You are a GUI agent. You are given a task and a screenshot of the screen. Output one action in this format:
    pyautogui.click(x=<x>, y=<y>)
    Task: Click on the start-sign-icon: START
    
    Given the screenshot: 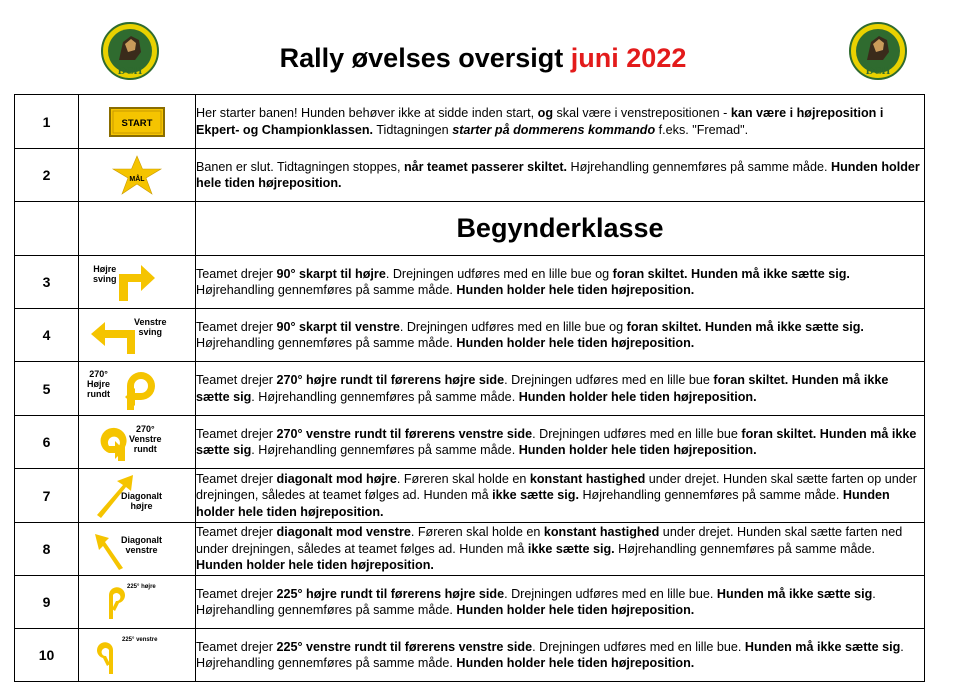 What is the action you would take?
    pyautogui.click(x=137, y=121)
    